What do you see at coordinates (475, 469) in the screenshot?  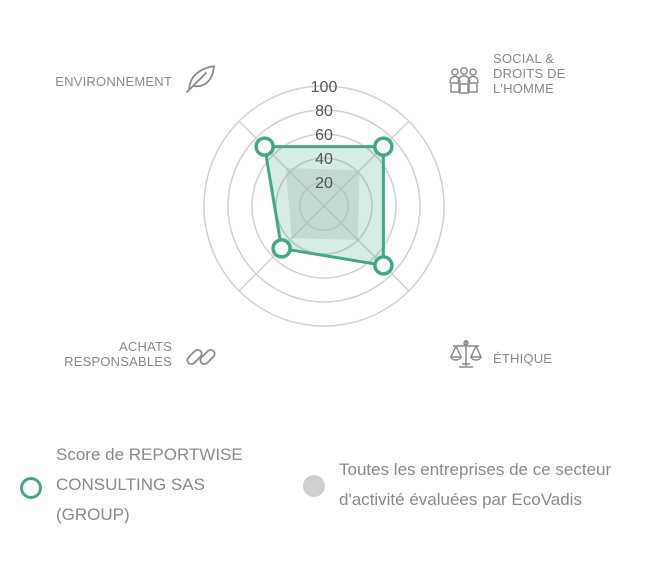 I see `legend-line: Toutes les entreprises de ce secteur` at bounding box center [475, 469].